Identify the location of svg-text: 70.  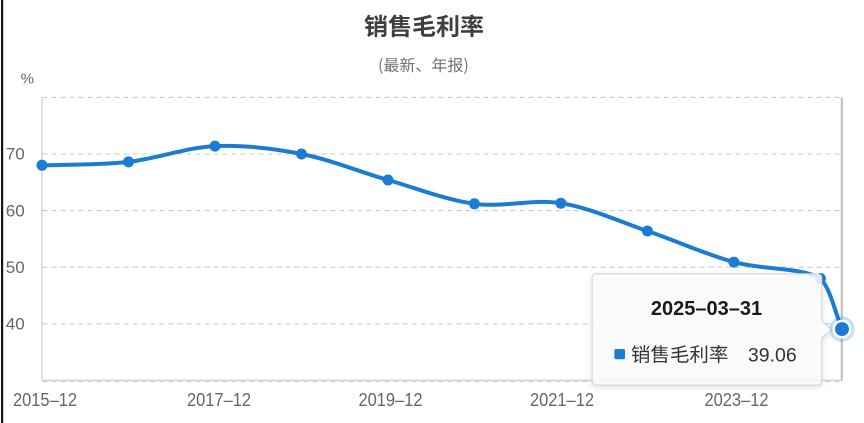
(15, 154).